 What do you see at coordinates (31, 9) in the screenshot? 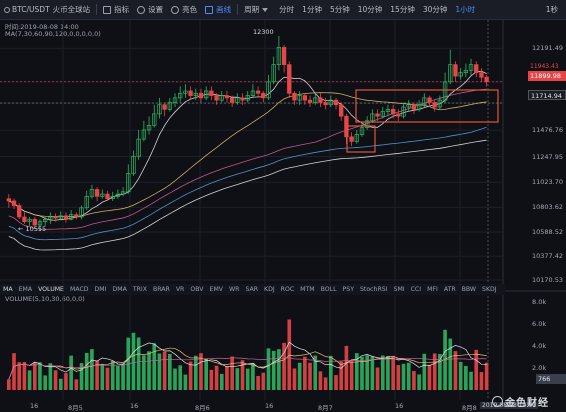
I see `pair-label: BTC/USDT` at bounding box center [31, 9].